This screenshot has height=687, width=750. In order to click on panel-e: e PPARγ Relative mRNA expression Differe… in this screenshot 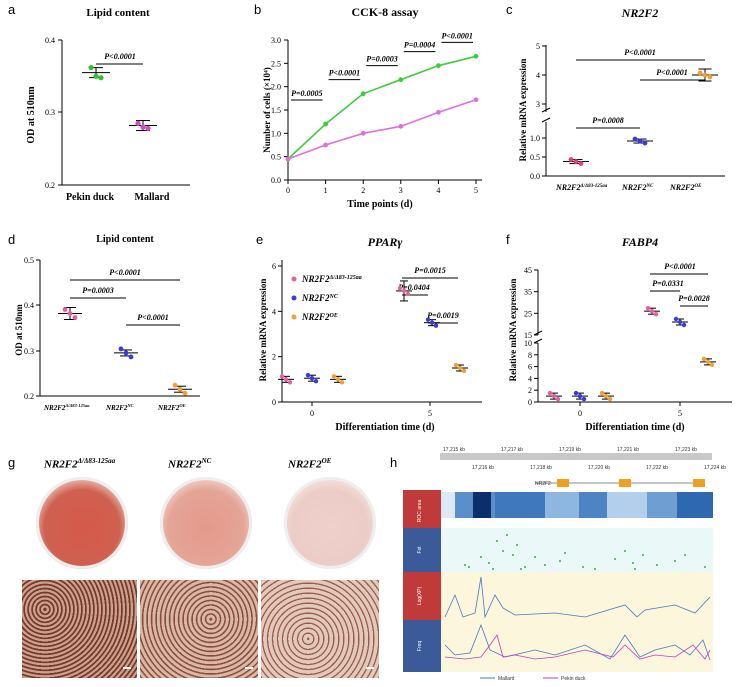, I will do `click(369, 332)`.